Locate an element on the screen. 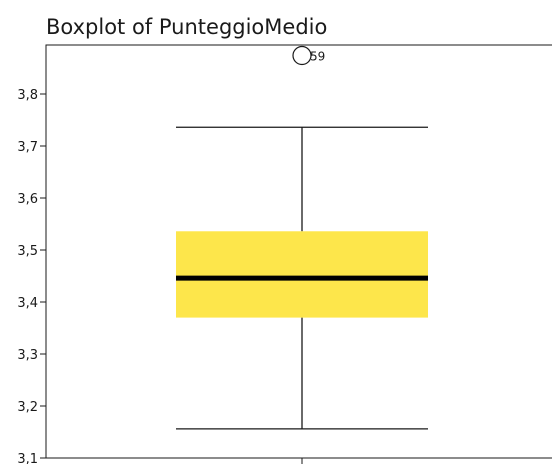 This screenshot has height=464, width=552. outliers: 59 is located at coordinates (309, 56).